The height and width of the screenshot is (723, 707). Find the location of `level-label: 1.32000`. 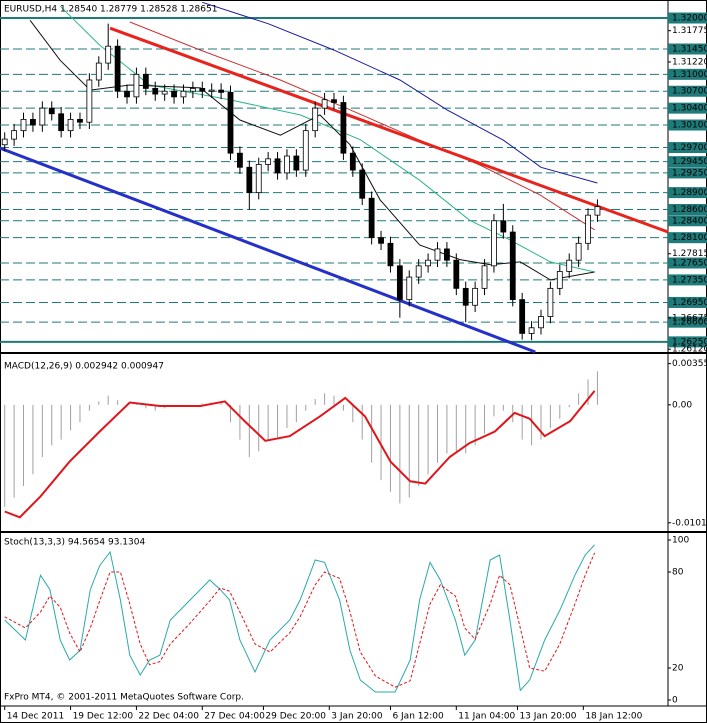

level-label: 1.32000 is located at coordinates (689, 19).